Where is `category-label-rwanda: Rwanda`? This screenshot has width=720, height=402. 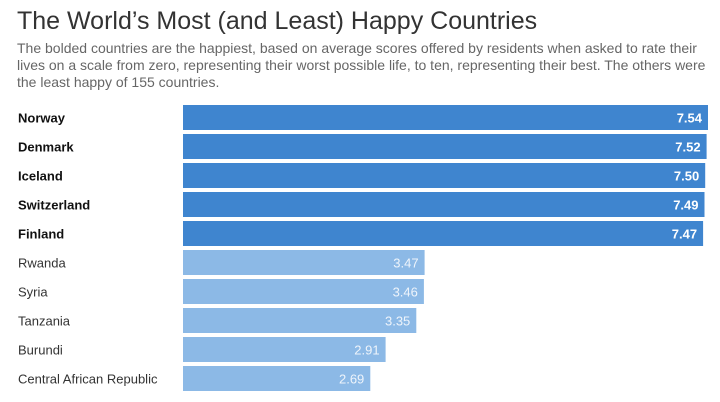 category-label-rwanda: Rwanda is located at coordinates (42, 263).